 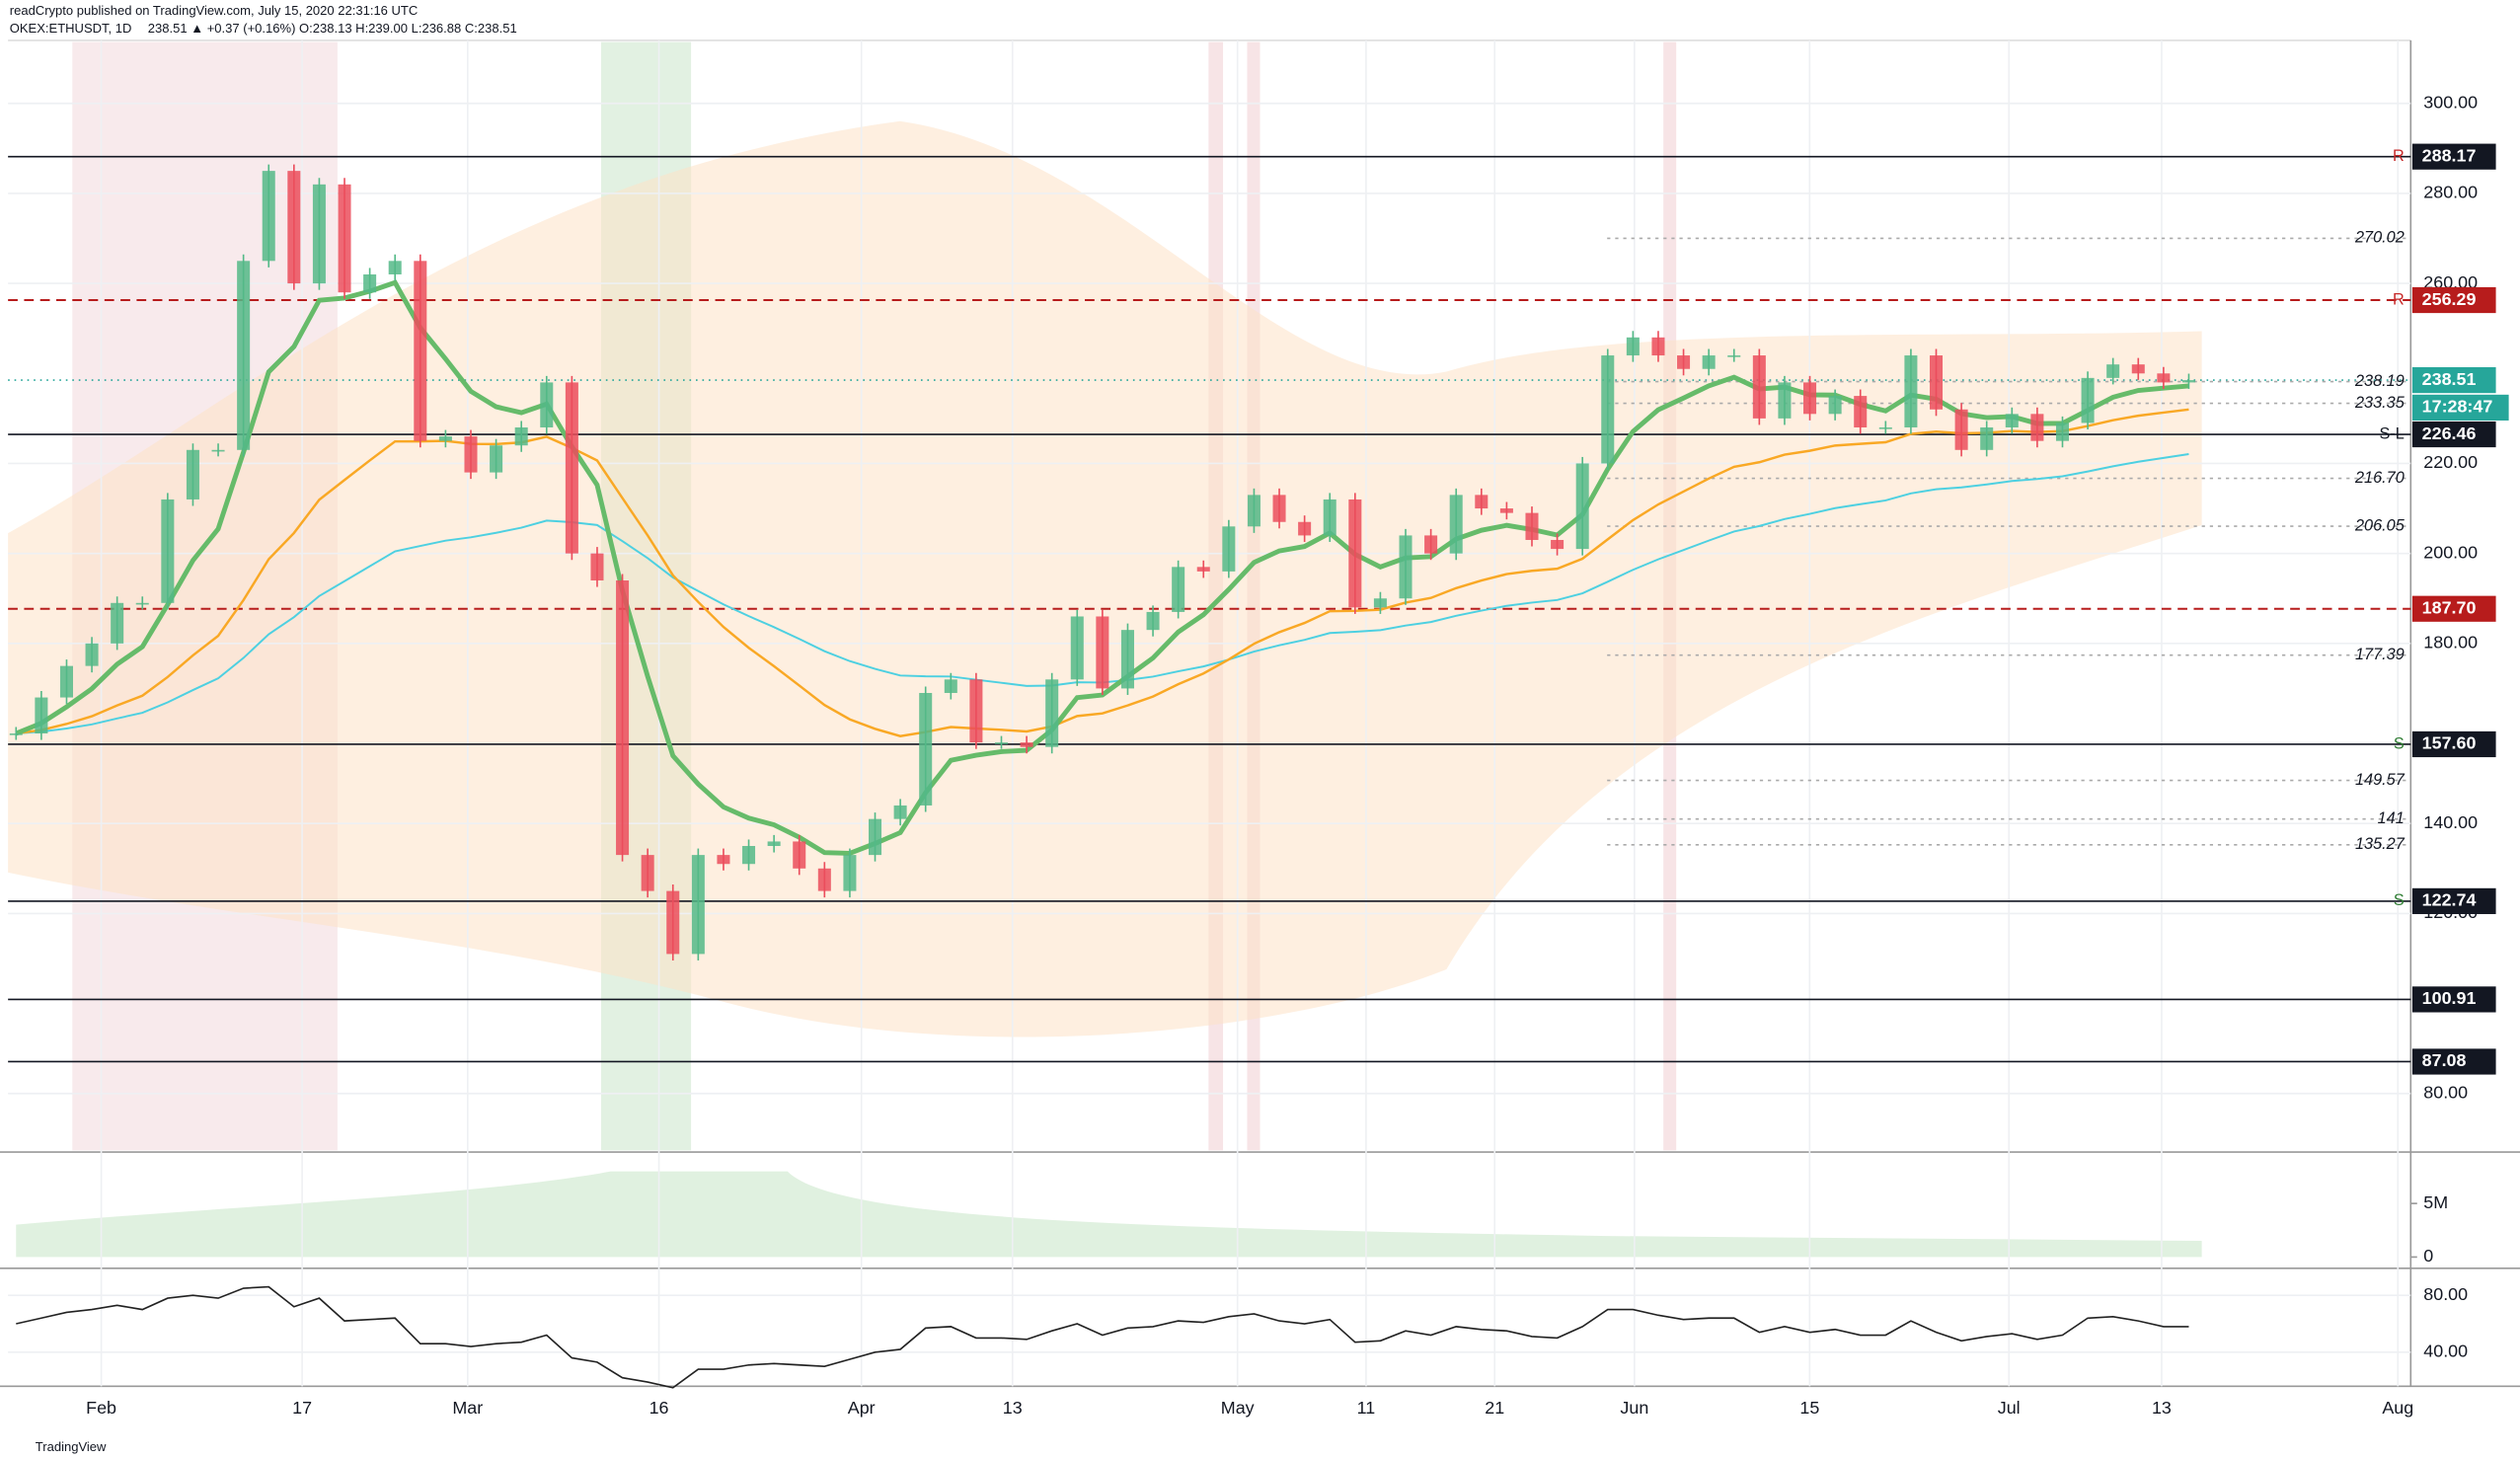 I want to click on x-tick-label: Apr, so click(x=862, y=1408).